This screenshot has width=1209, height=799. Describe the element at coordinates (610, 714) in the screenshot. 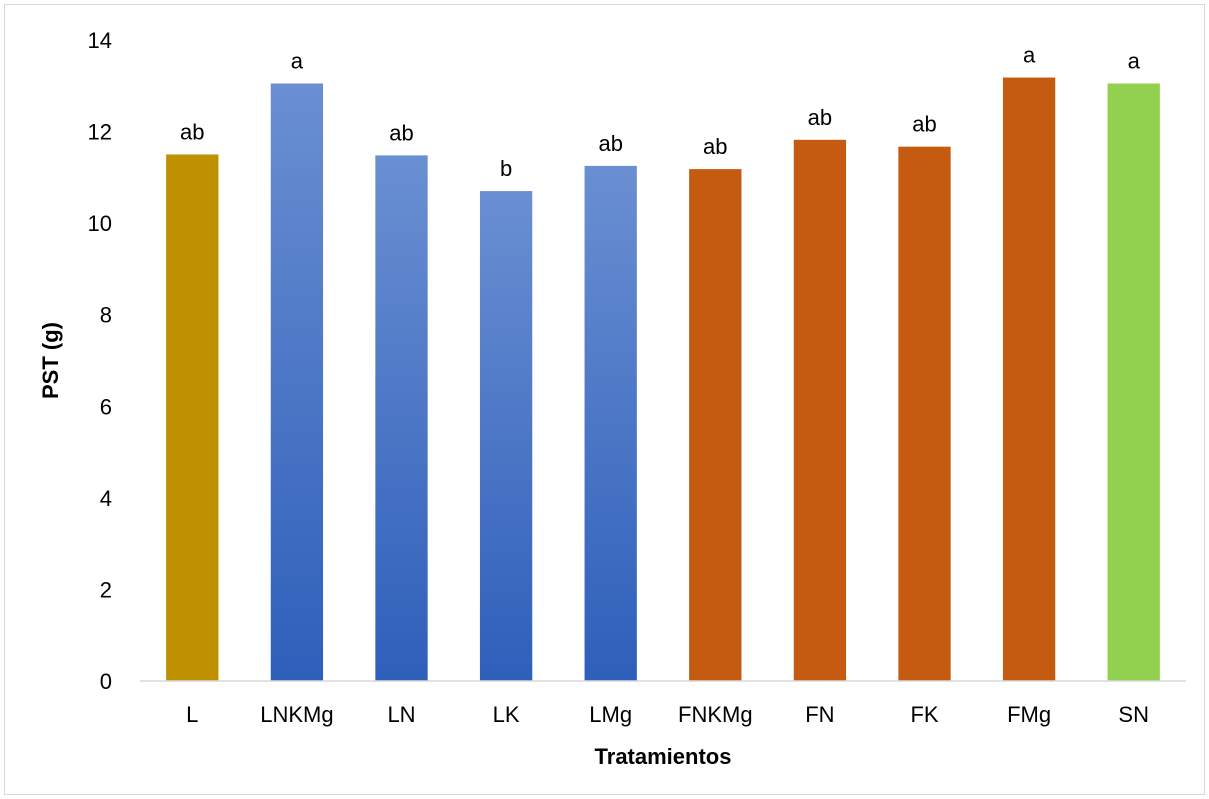

I see `x-tick-label-LMg: LMg` at that location.